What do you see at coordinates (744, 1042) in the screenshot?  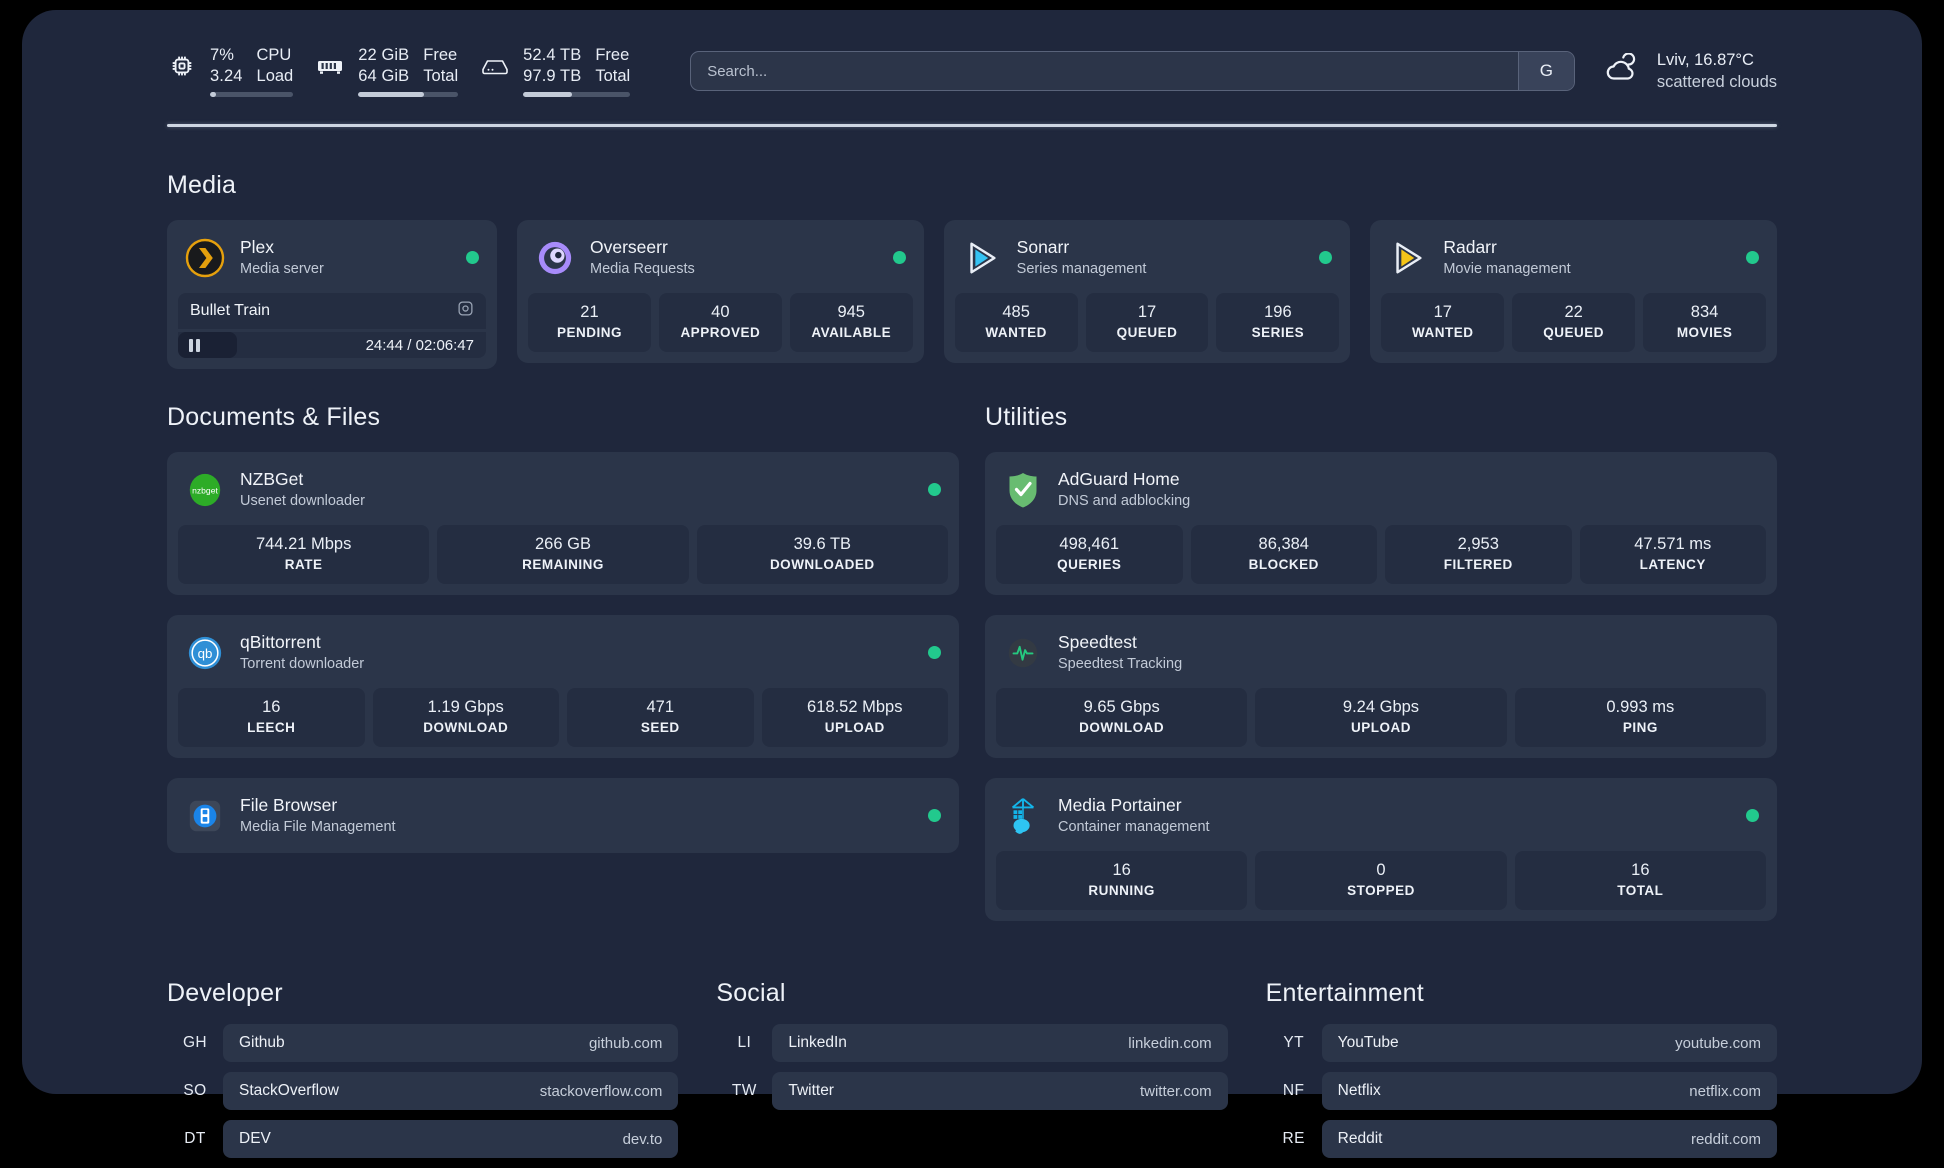 I see `bookmark-abbr: LI` at bounding box center [744, 1042].